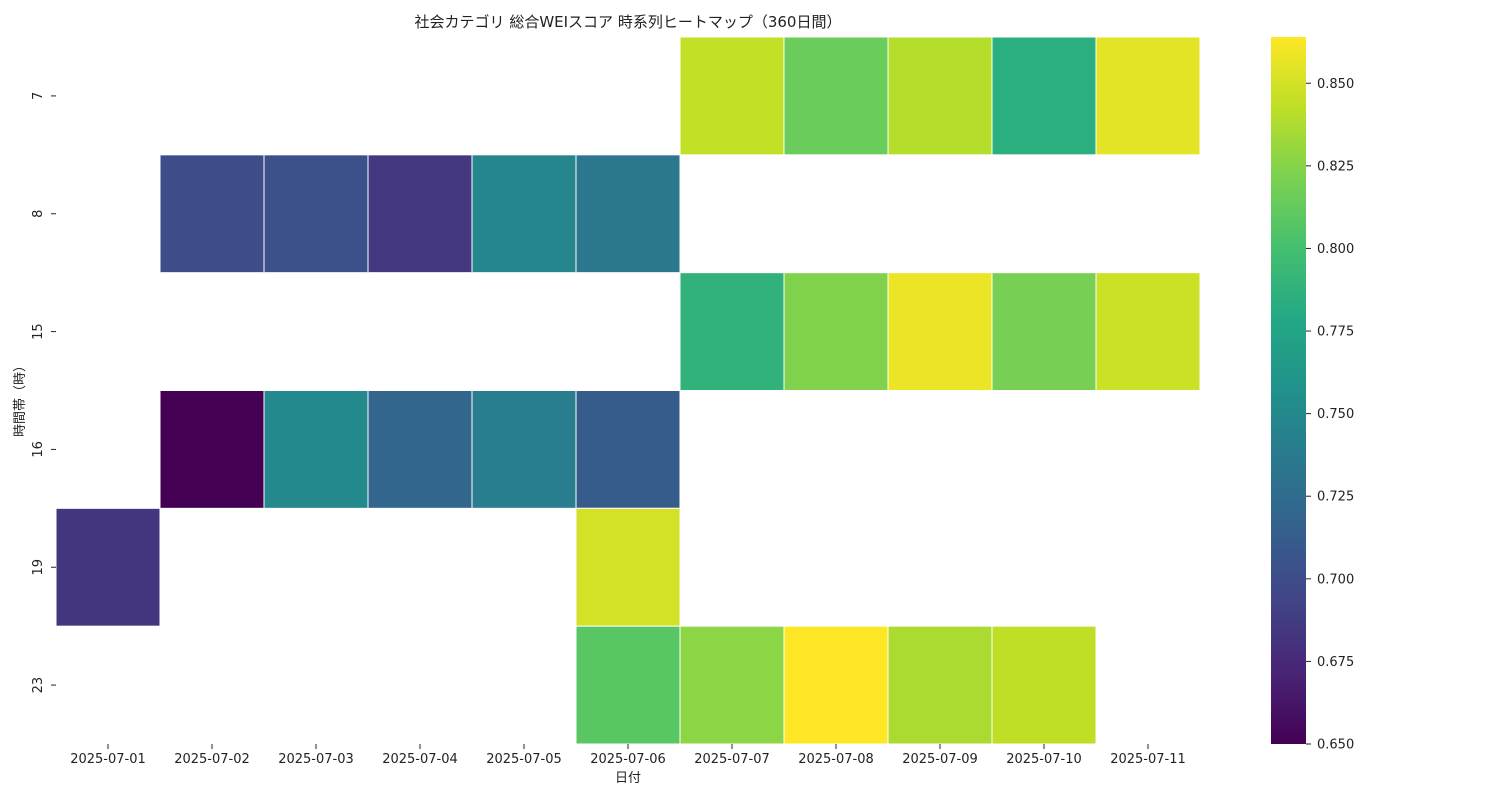 The width and height of the screenshot is (1500, 804). I want to click on x-tick-label: 2025-07-10, so click(1044, 759).